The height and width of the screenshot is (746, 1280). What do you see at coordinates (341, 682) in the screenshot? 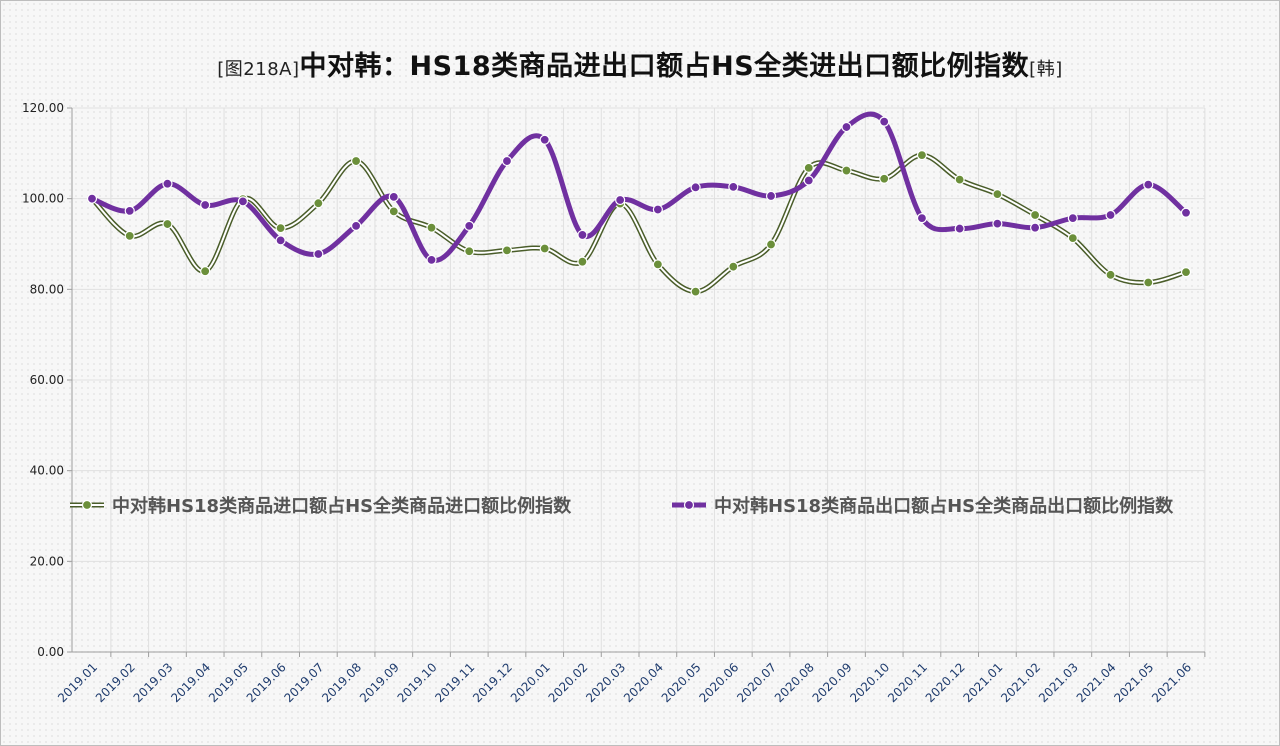
I see `x-tick-label: 2019.08` at bounding box center [341, 682].